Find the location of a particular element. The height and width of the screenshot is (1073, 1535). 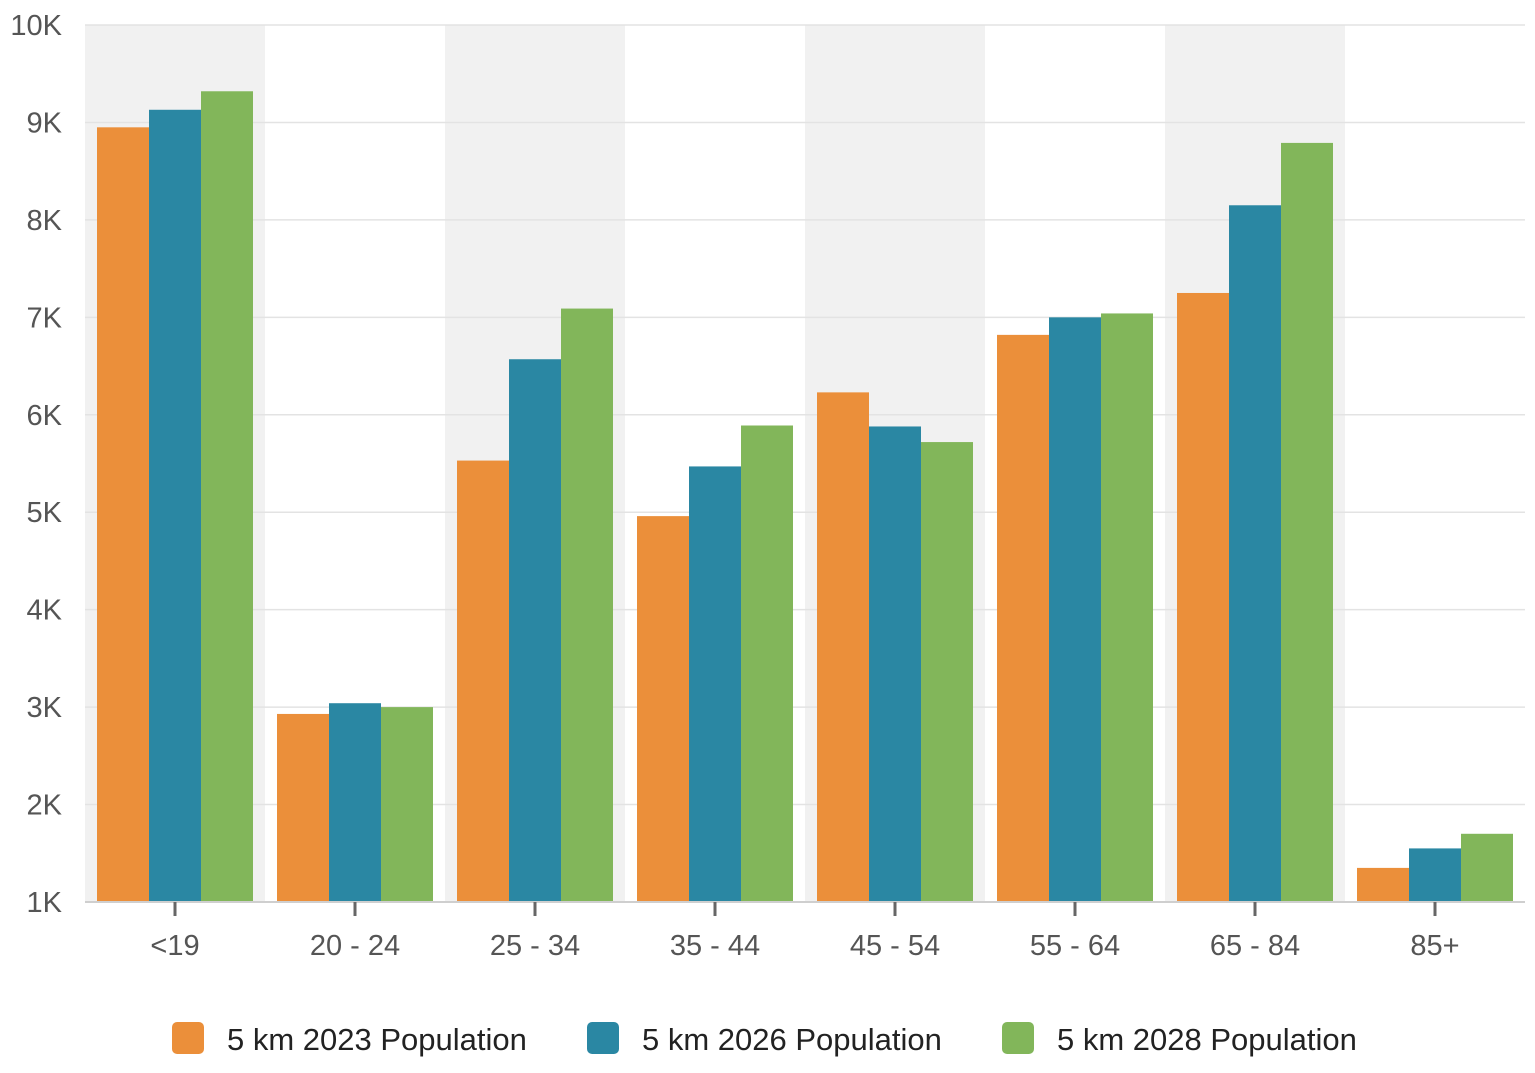

legend-label: 5 km 2026 Population is located at coordinates (792, 1039).